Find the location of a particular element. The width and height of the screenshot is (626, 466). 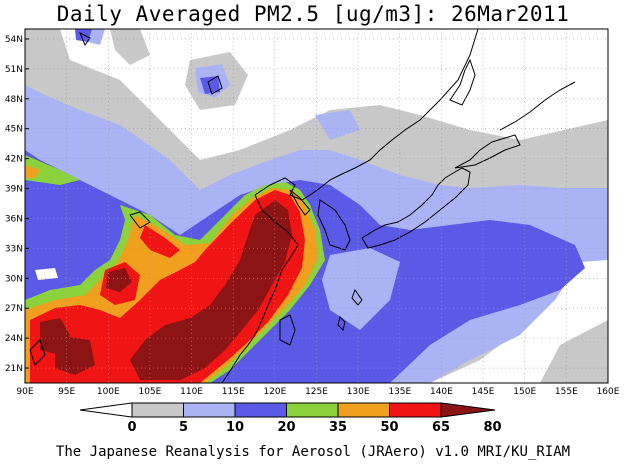

lon-tick-label: 130E is located at coordinates (358, 392).